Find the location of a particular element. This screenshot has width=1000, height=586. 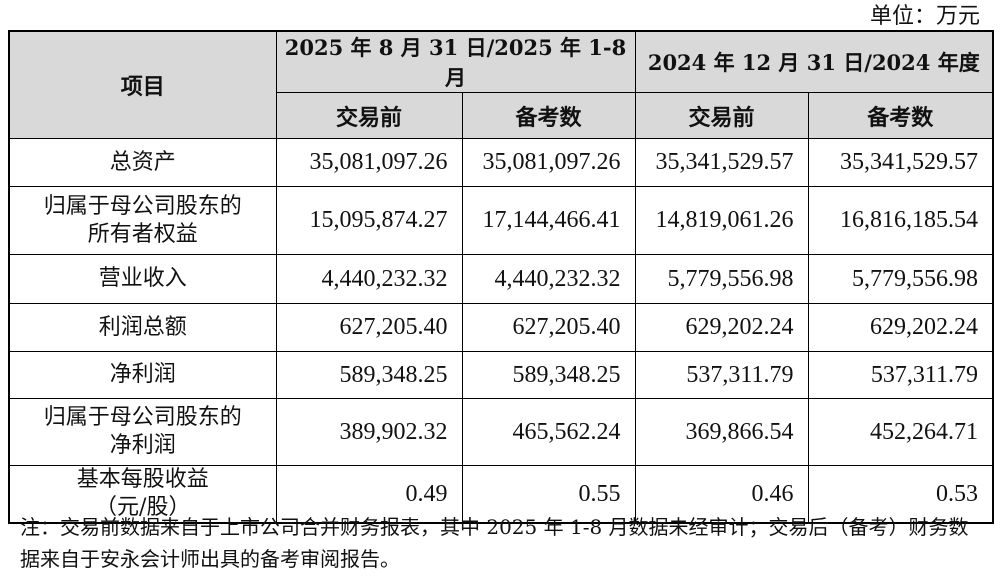

row-label: 归属于母公司股东的 净利润 is located at coordinates (142, 432).